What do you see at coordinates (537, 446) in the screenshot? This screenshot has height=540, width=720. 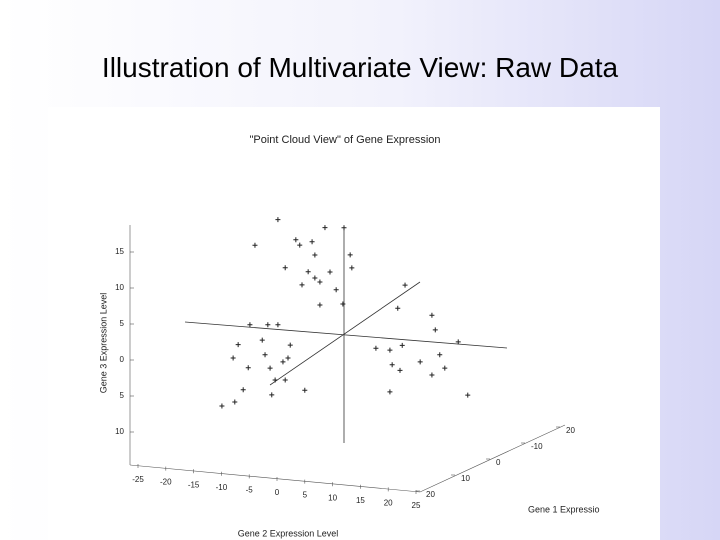 I see `z-tick-label: -10` at bounding box center [537, 446].